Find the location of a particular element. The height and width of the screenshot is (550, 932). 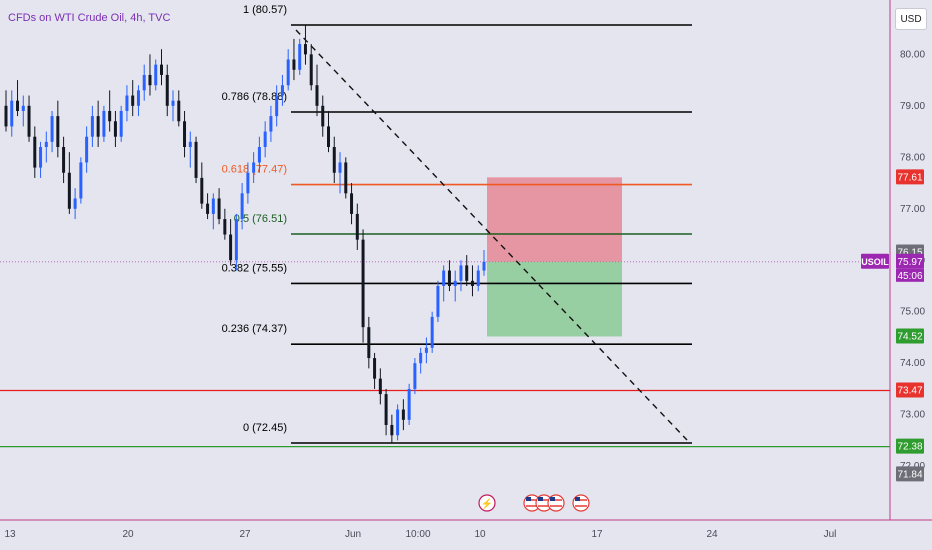

fib-level-label: 0.382 (75.55) is located at coordinates (254, 268).